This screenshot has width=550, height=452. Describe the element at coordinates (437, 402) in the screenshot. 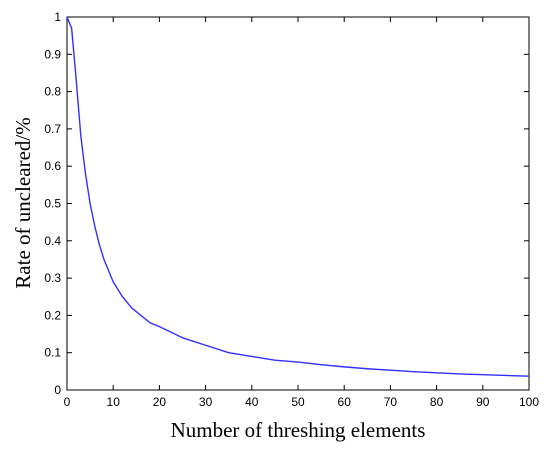

I see `x-tick-label: 80` at that location.